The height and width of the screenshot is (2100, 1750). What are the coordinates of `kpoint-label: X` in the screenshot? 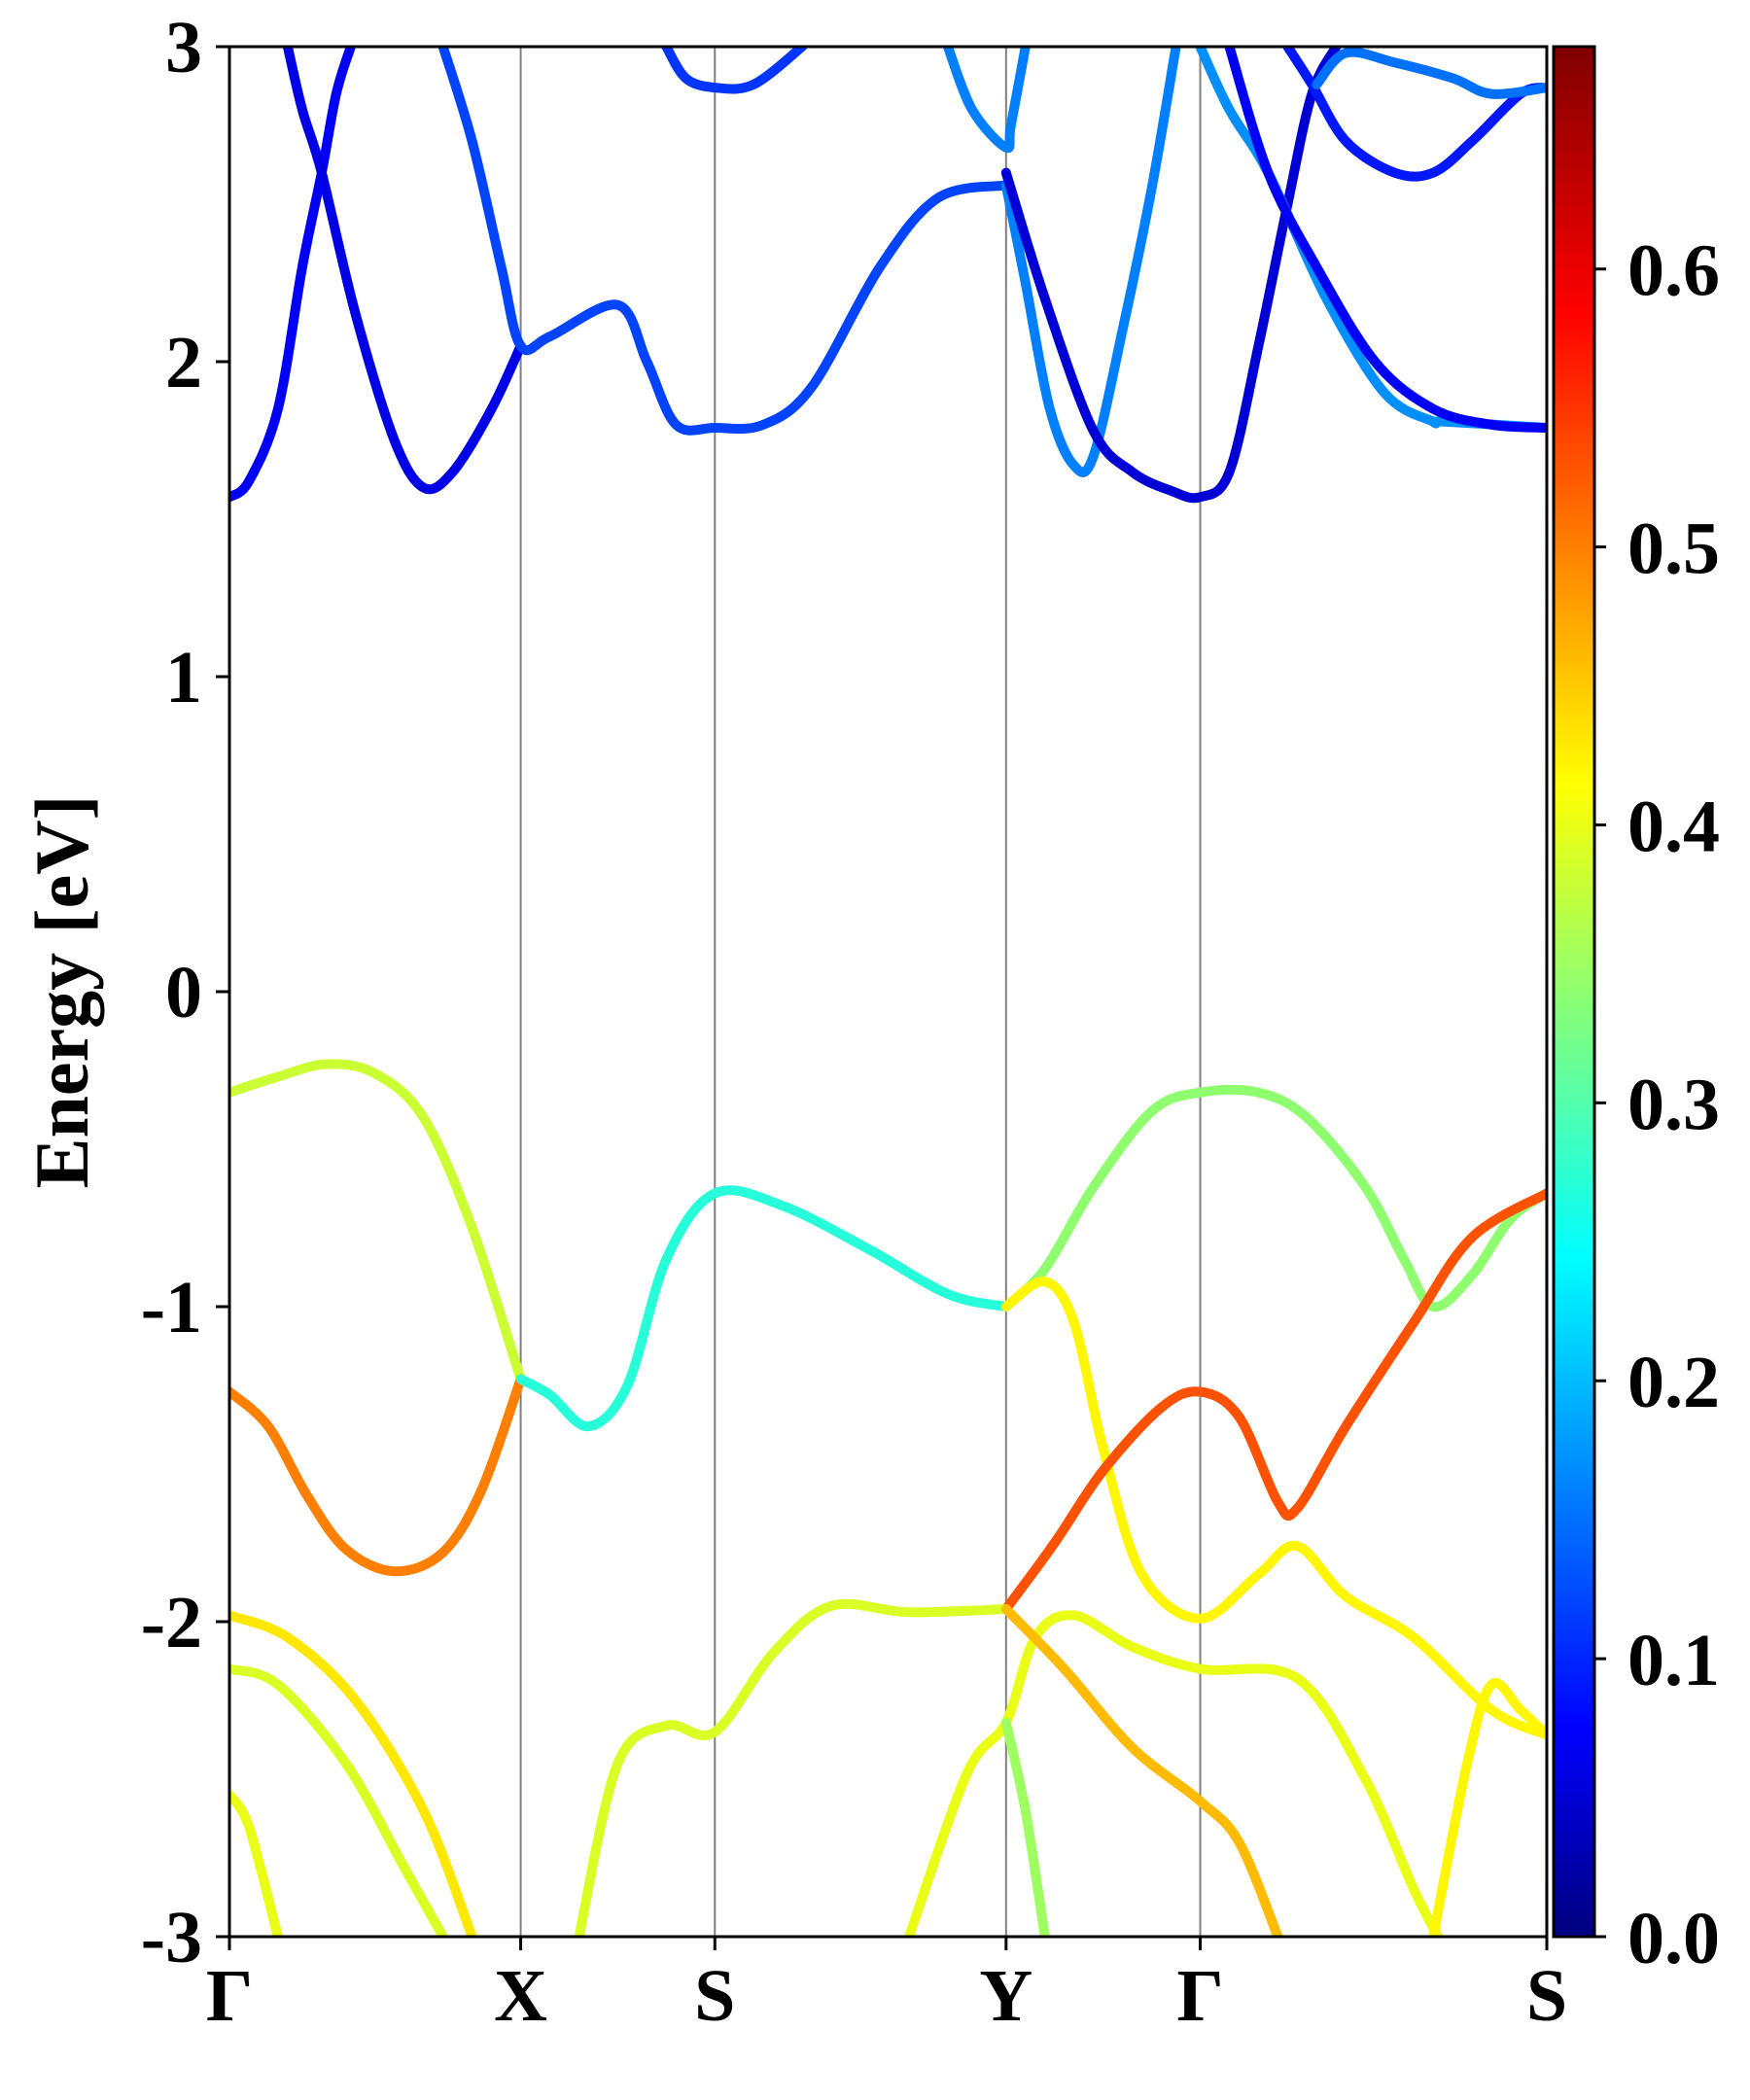 It's located at (520, 1996).